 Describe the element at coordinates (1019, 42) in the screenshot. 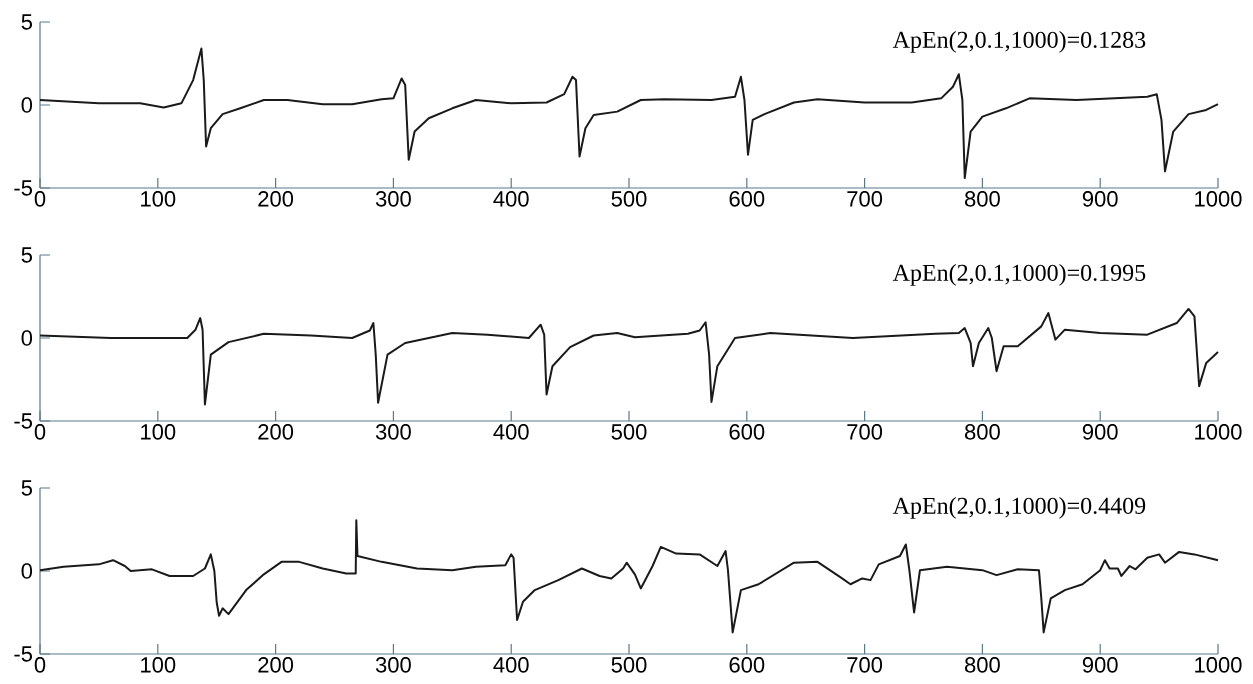

I see `annotation: ApEn(2,0.1,1000)=0.1283` at that location.